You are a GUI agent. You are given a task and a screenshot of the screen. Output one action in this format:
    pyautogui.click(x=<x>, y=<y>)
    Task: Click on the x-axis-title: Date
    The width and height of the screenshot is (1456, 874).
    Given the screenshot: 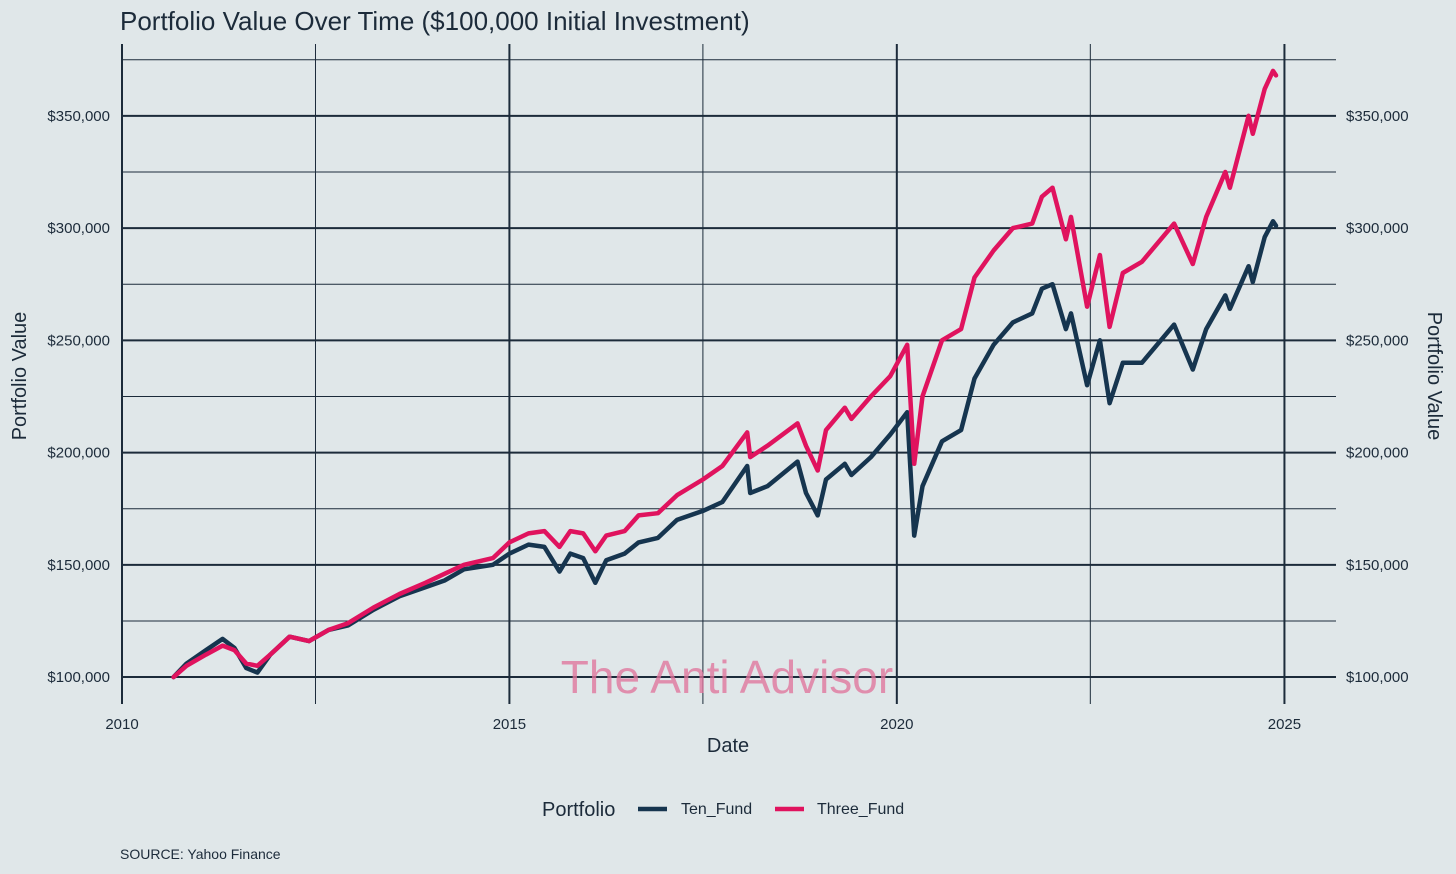 What is the action you would take?
    pyautogui.click(x=728, y=746)
    